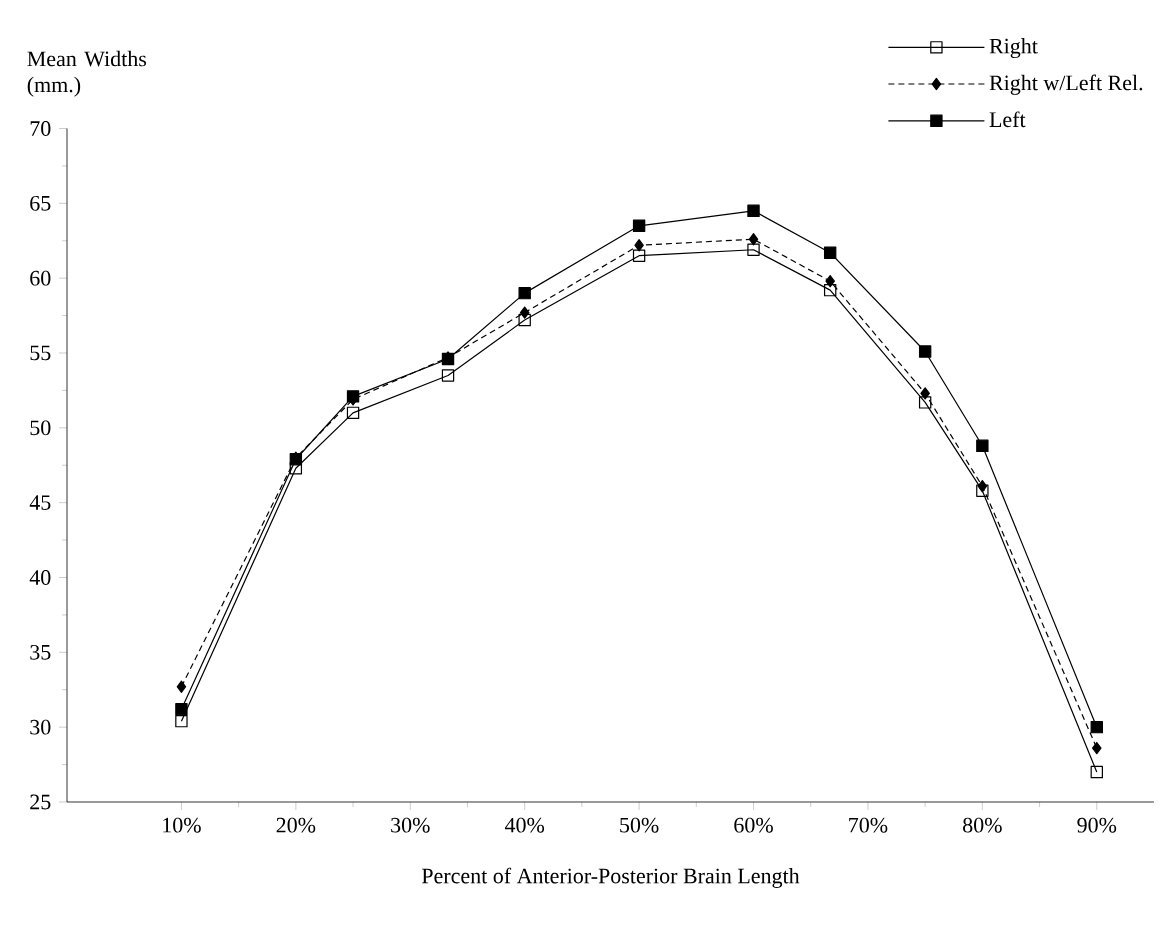 The height and width of the screenshot is (927, 1169). I want to click on x-tick-label: 30%, so click(410, 825).